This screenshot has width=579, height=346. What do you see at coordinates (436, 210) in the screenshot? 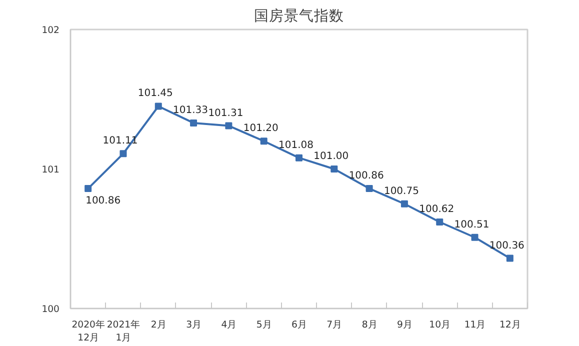
I see `text: 100.62` at bounding box center [436, 210].